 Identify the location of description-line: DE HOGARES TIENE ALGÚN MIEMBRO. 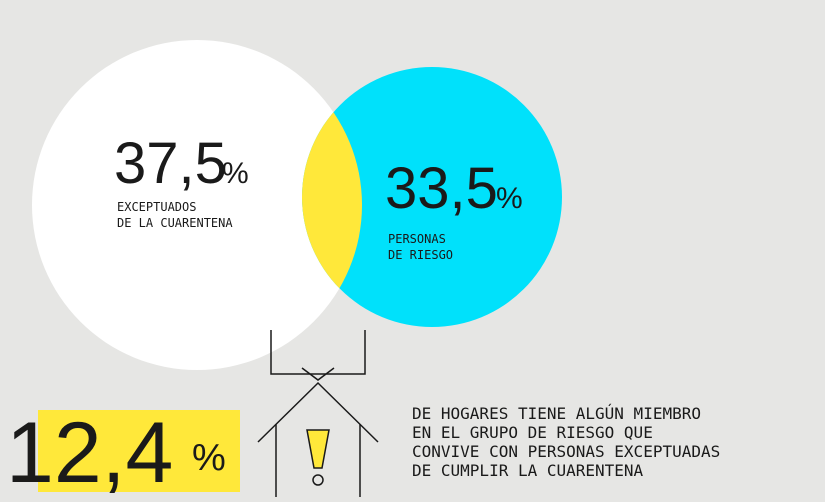
(556, 413).